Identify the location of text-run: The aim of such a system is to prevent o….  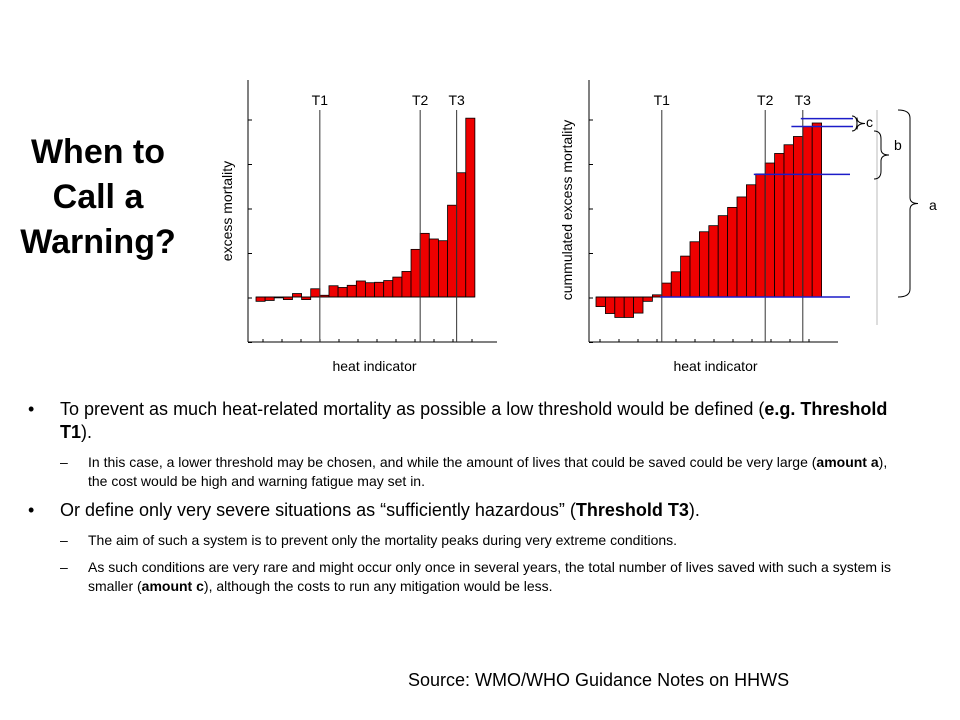
(383, 540).